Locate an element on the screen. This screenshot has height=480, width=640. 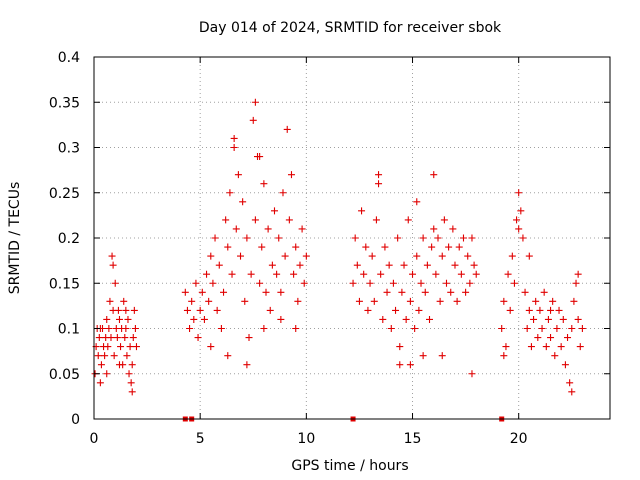
y-tick-label: 0.2 is located at coordinates (69, 239).